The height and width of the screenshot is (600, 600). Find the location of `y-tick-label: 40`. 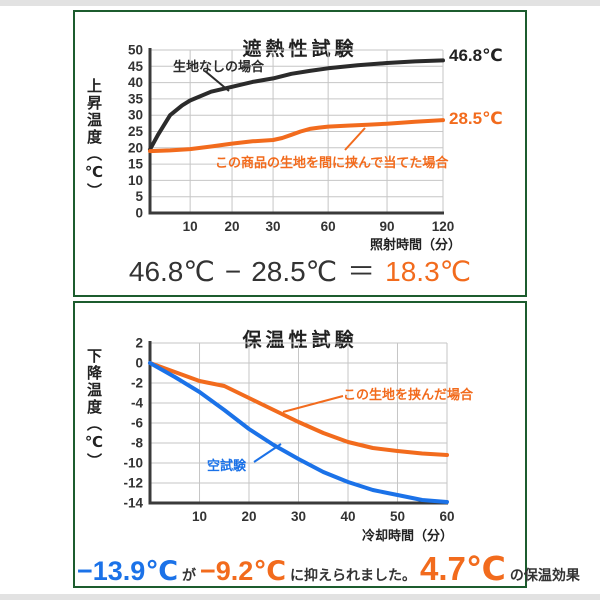

y-tick-label: 40 is located at coordinates (135, 82).